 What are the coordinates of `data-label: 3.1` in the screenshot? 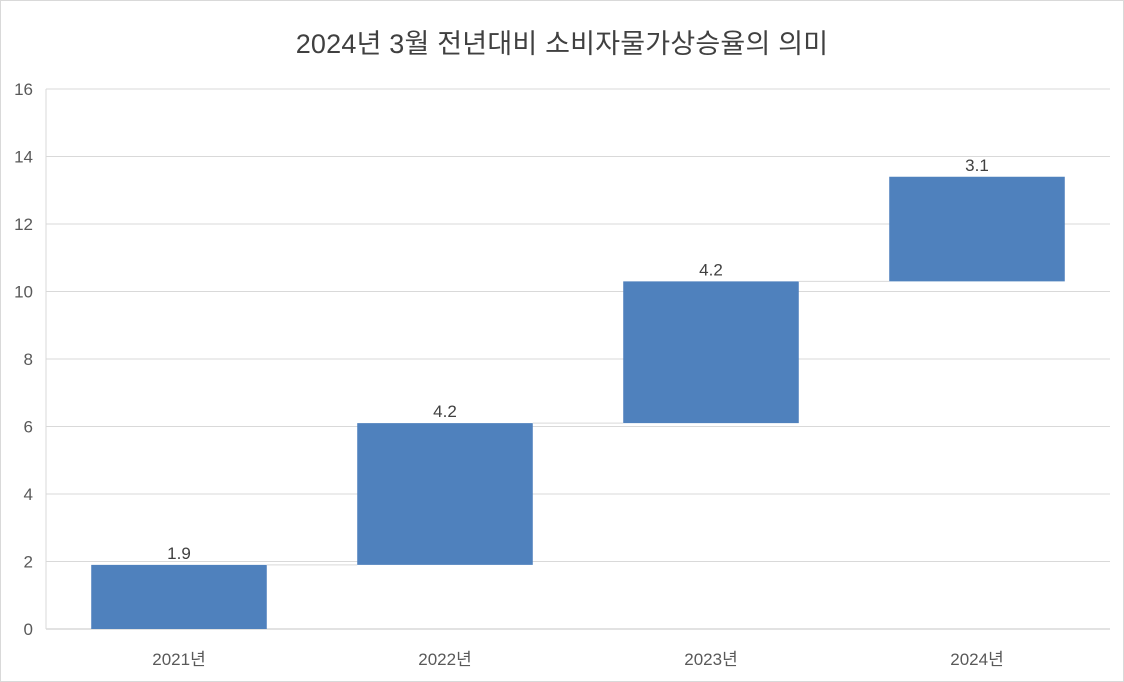 It's located at (977, 165).